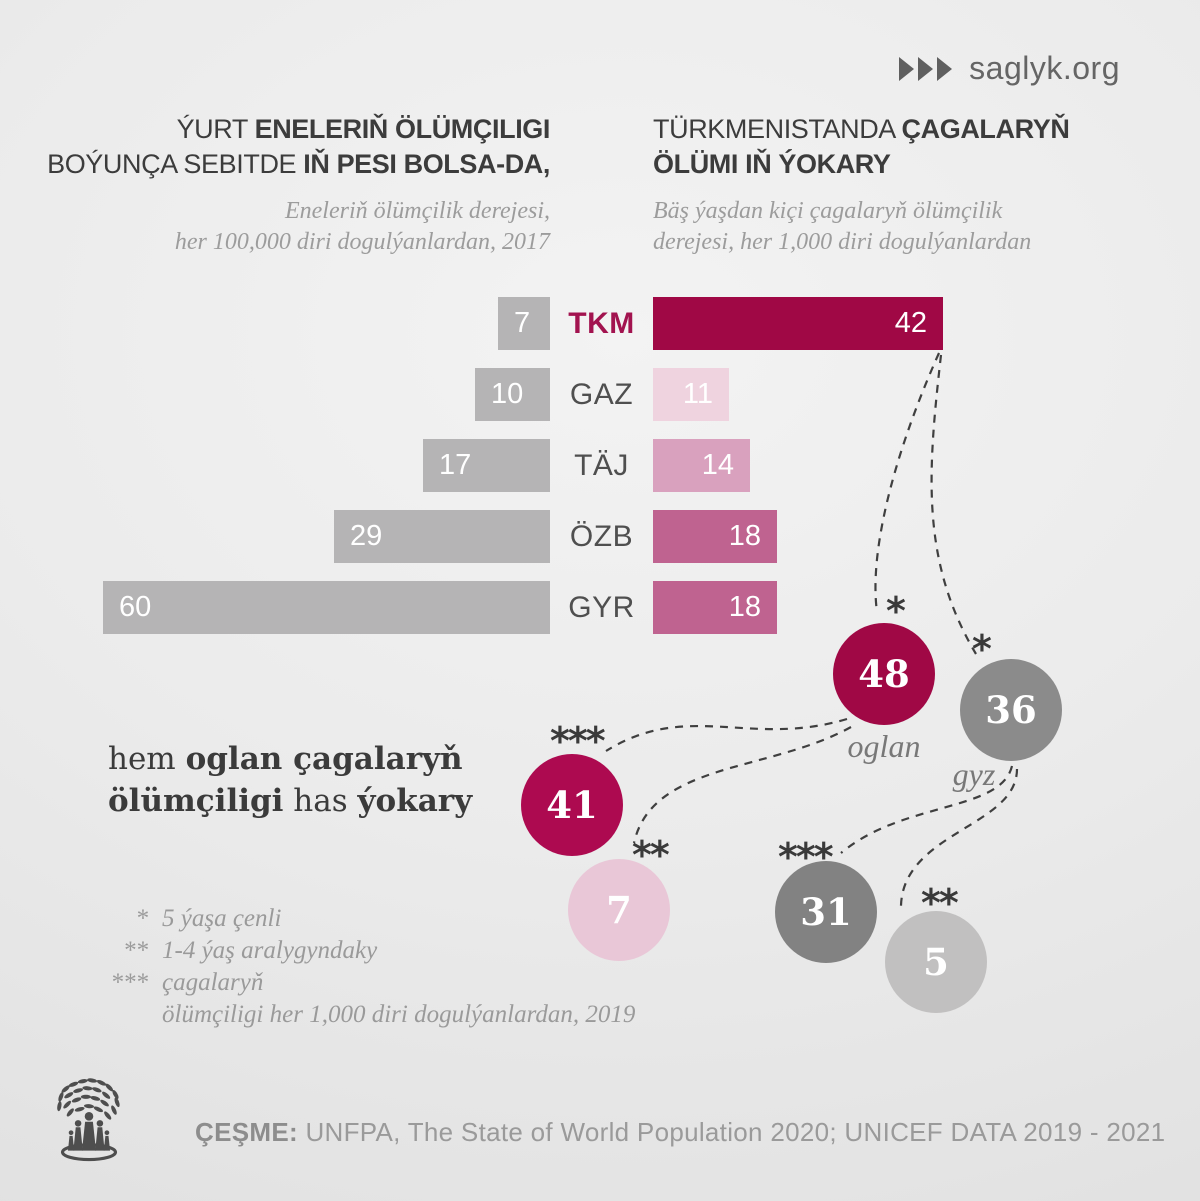 This screenshot has width=1200, height=1201. I want to click on right-chart-title: TÜRKMENISTANDA ÇAGALARYŇ ÖLÜMI IŇ ÝOKARY, so click(861, 146).